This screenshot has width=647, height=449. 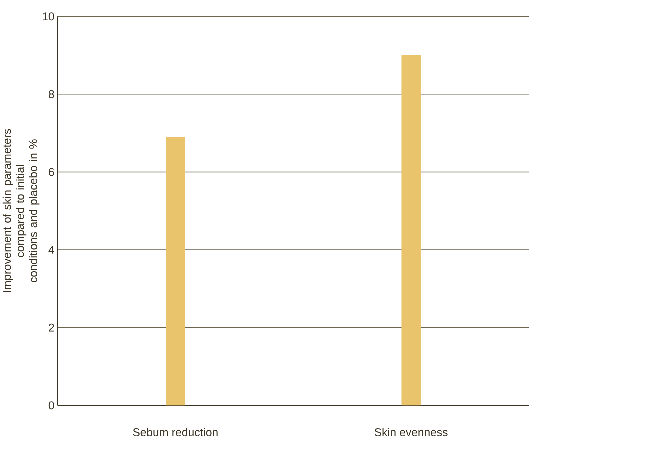 I want to click on y-tick-label: 8, so click(x=51, y=94).